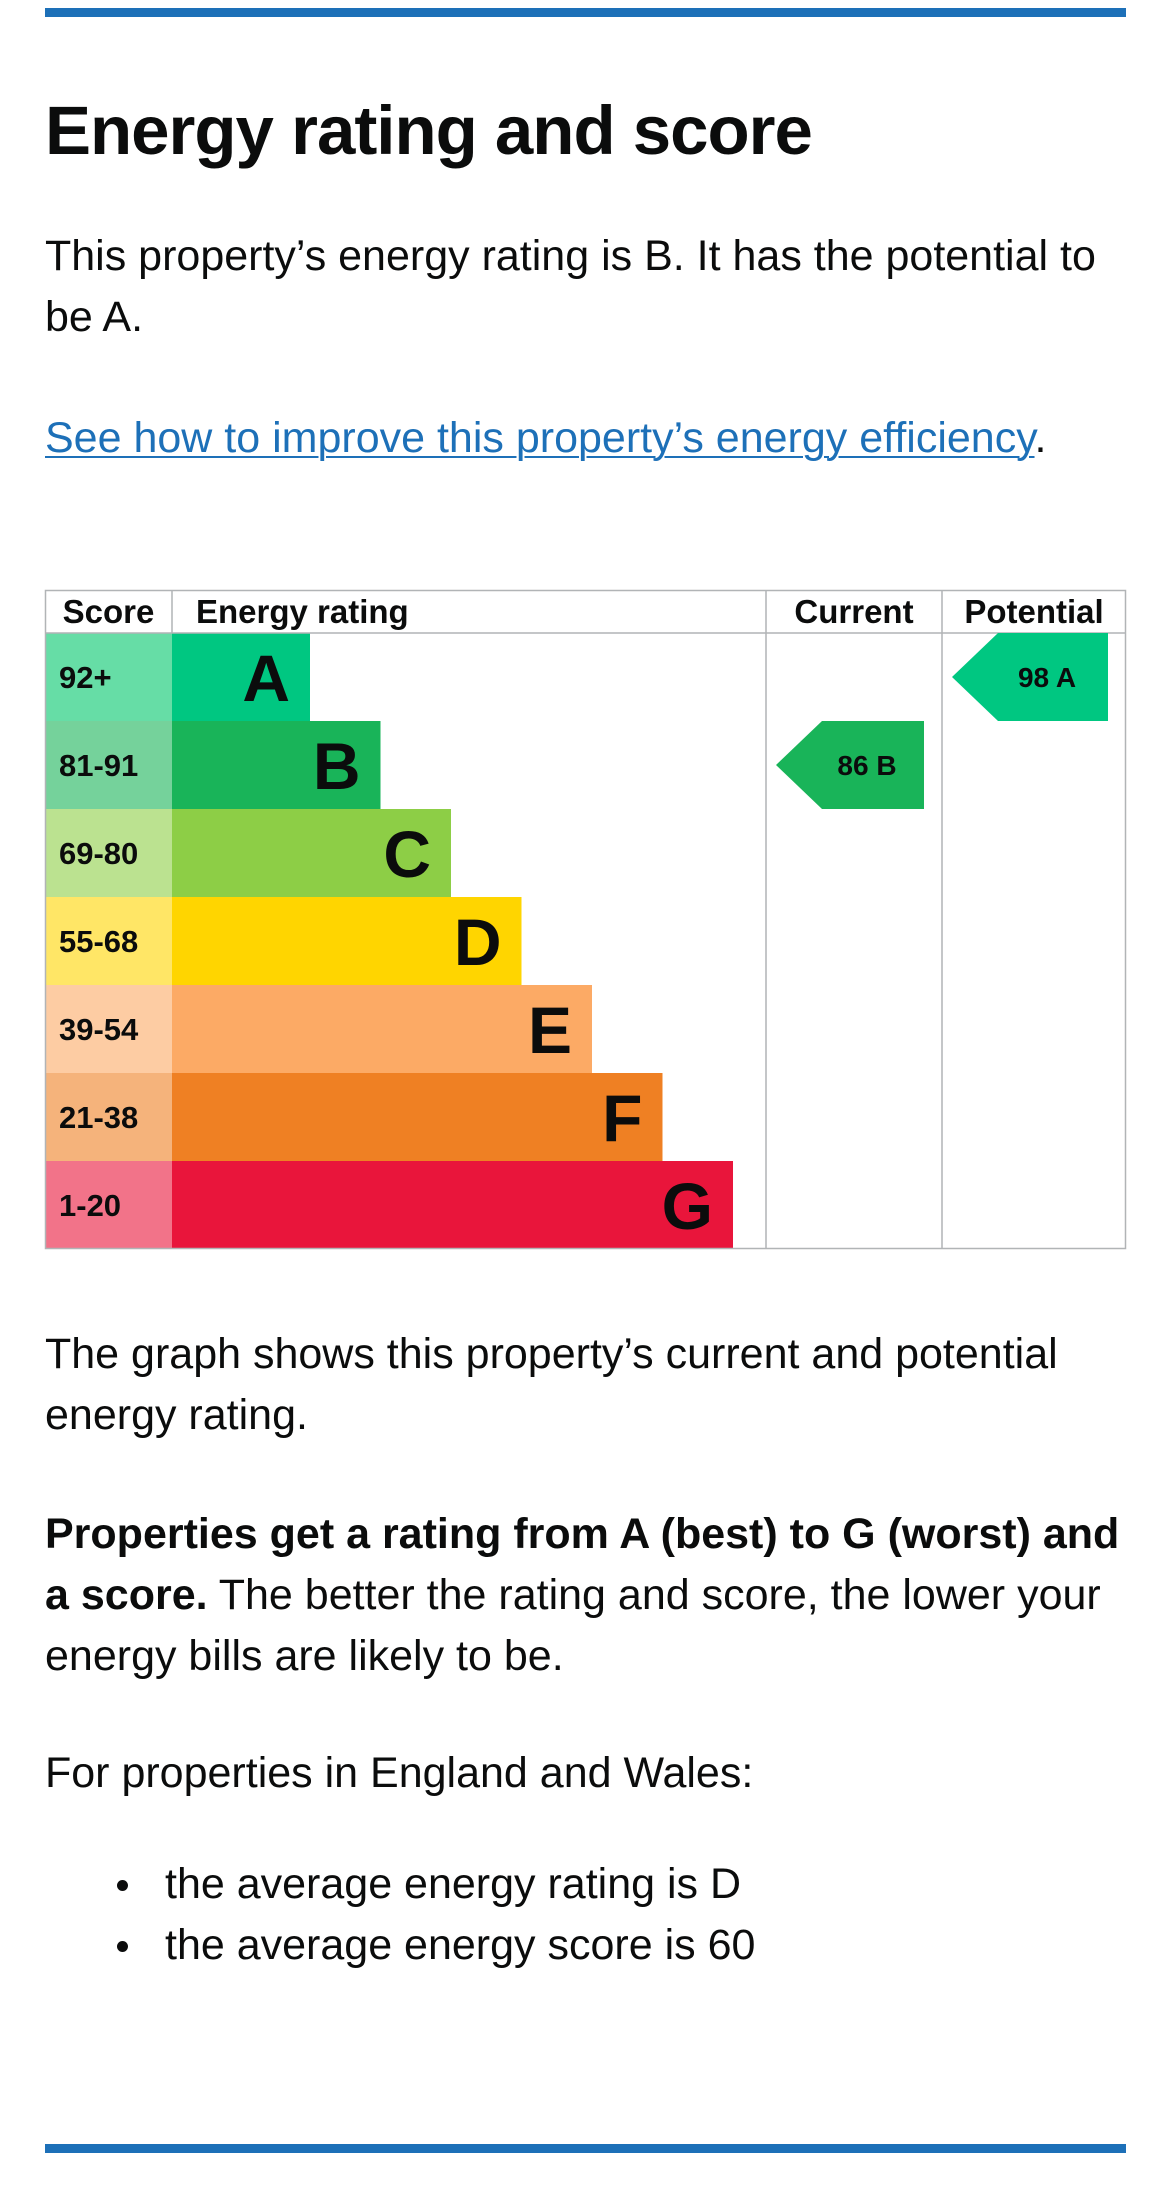 The height and width of the screenshot is (2193, 1170). Describe the element at coordinates (241, 677) in the screenshot. I see `rating-bar-a` at that location.